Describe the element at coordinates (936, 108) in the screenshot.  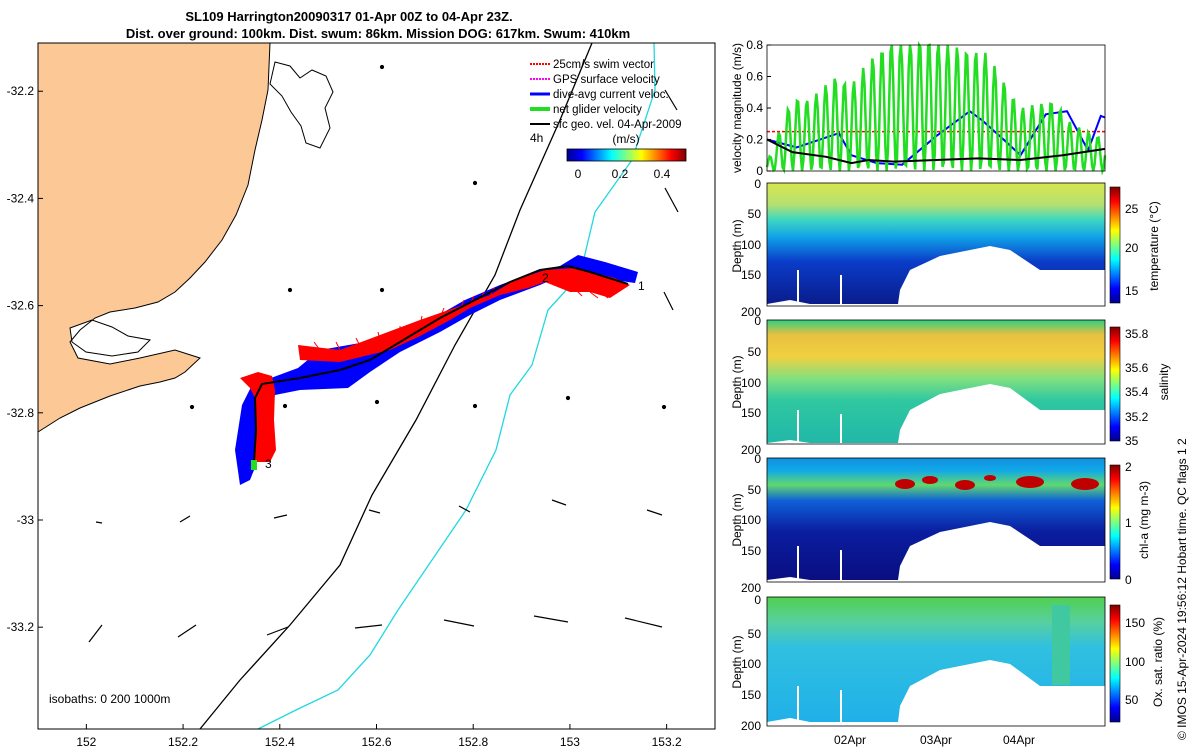
I see `net-velocity-line` at that location.